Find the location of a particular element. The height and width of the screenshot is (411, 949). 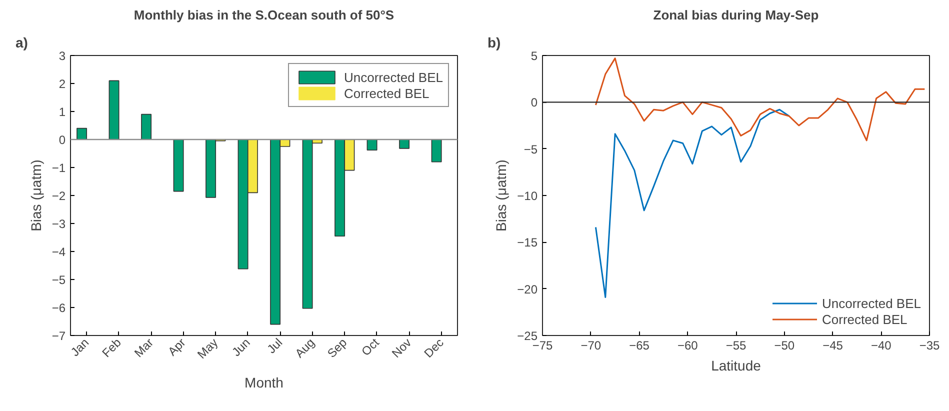

y-tick-label: −3 is located at coordinates (59, 224).